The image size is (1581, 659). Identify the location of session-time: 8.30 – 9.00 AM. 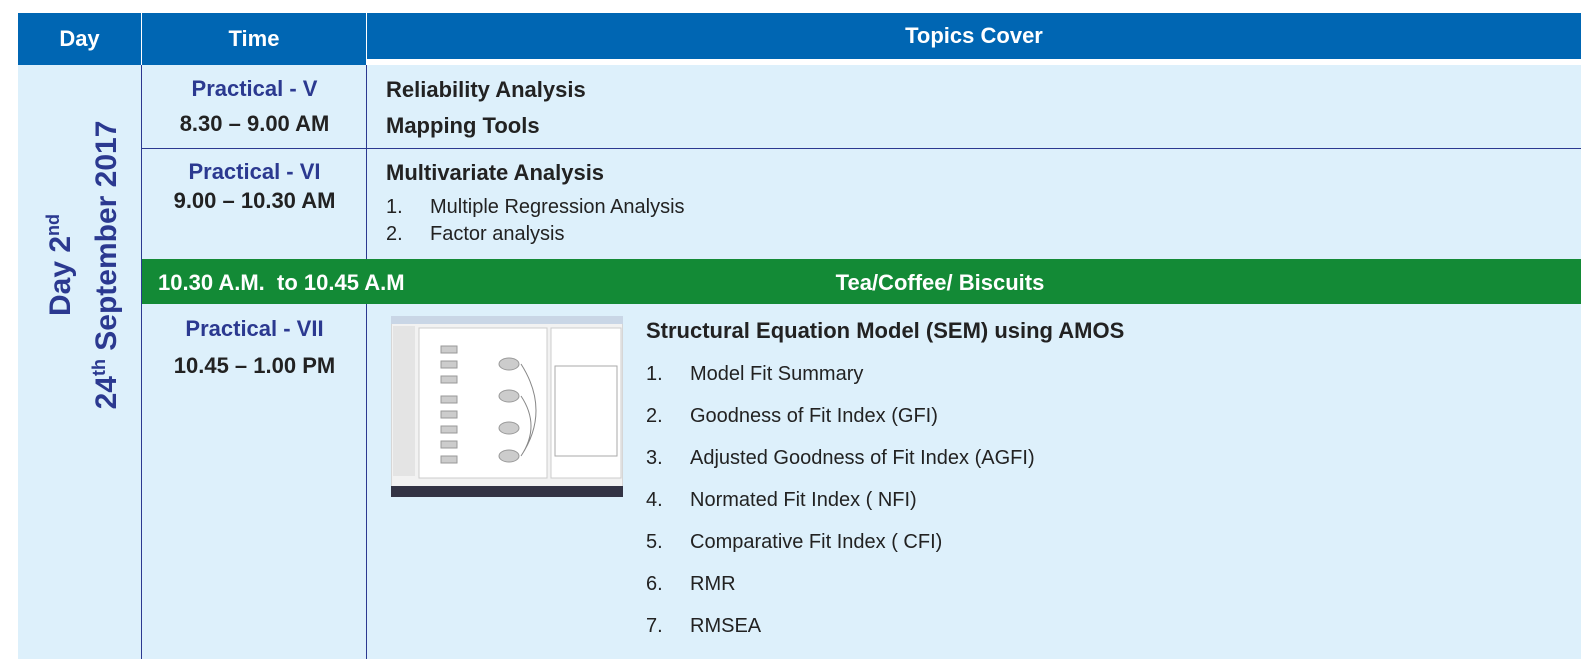
(254, 123).